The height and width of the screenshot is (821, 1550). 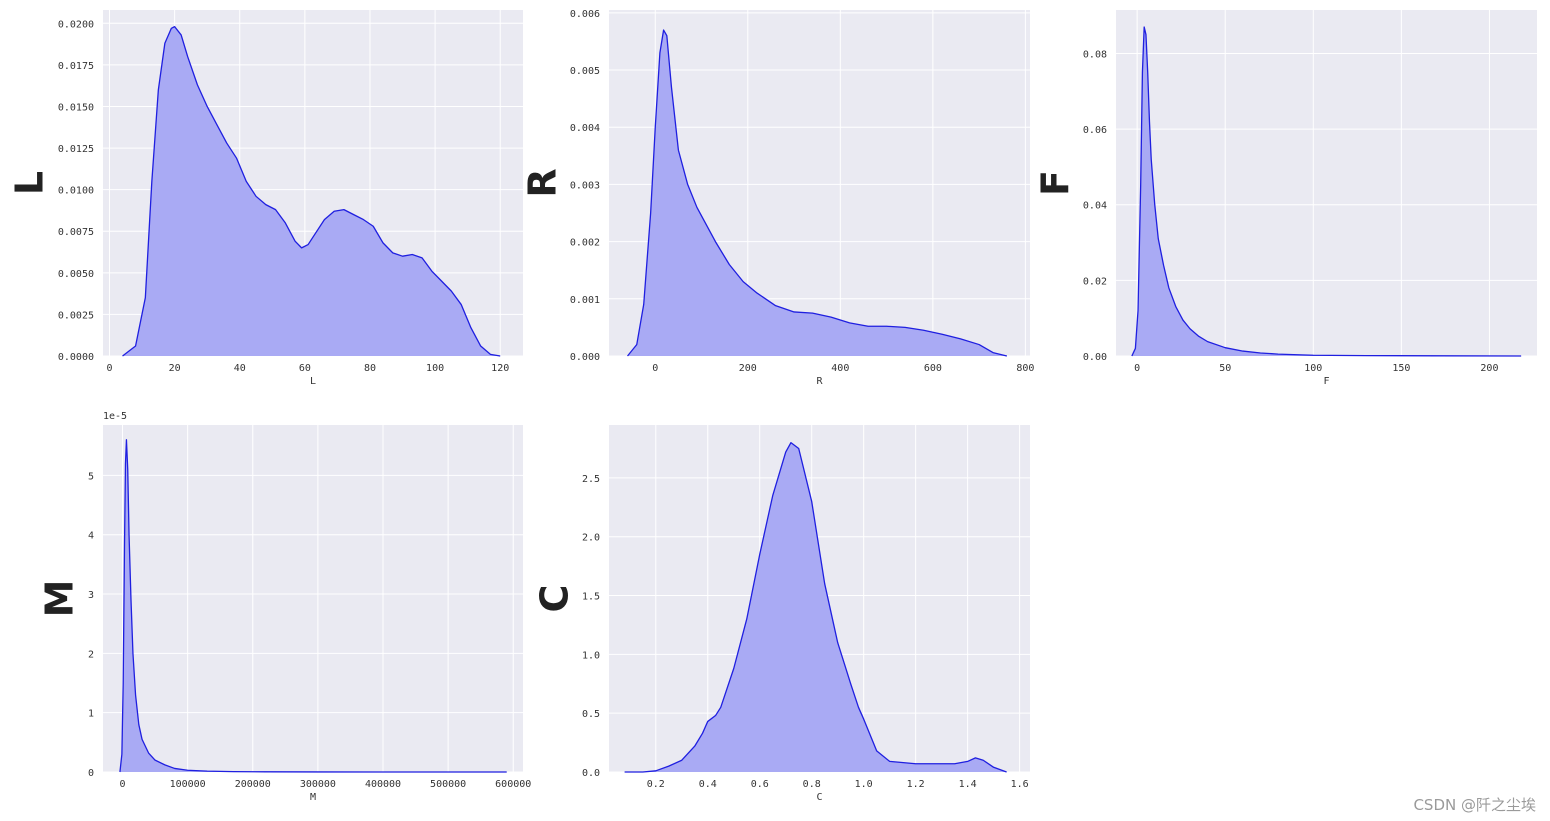 I want to click on x-tick-label: 800, so click(x=1025, y=368).